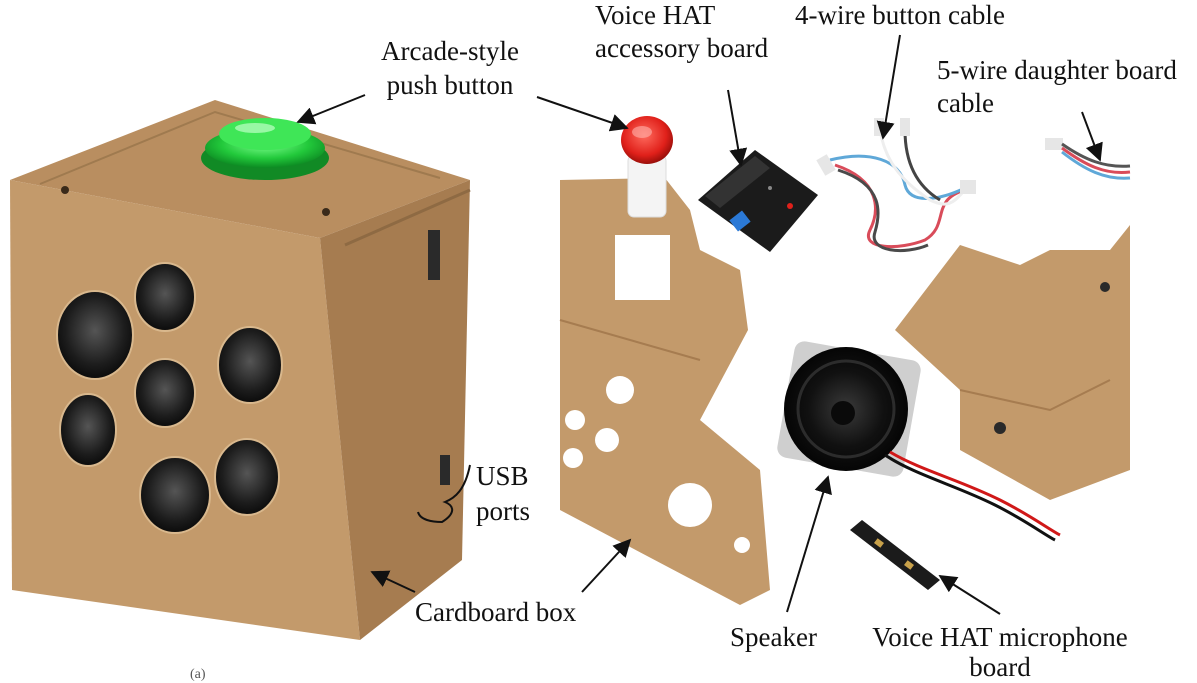  What do you see at coordinates (503, 511) in the screenshot?
I see `label-usb-line2: ports` at bounding box center [503, 511].